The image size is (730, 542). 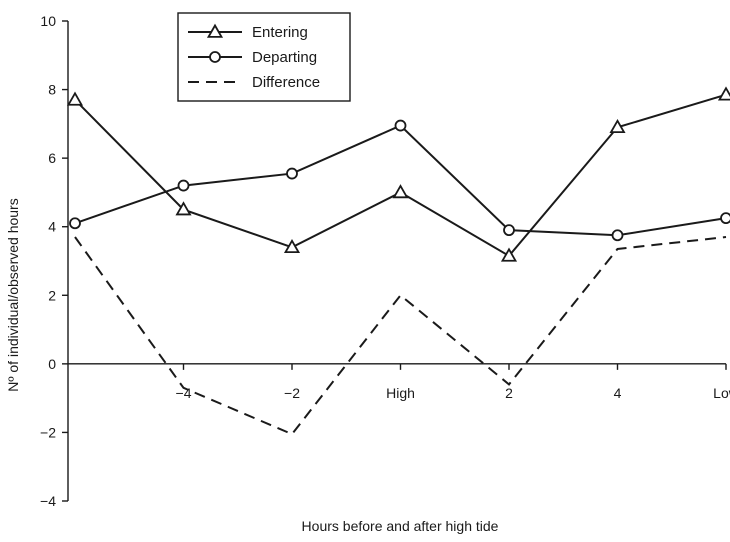 I want to click on x-tick-label: Low, so click(x=721, y=393).